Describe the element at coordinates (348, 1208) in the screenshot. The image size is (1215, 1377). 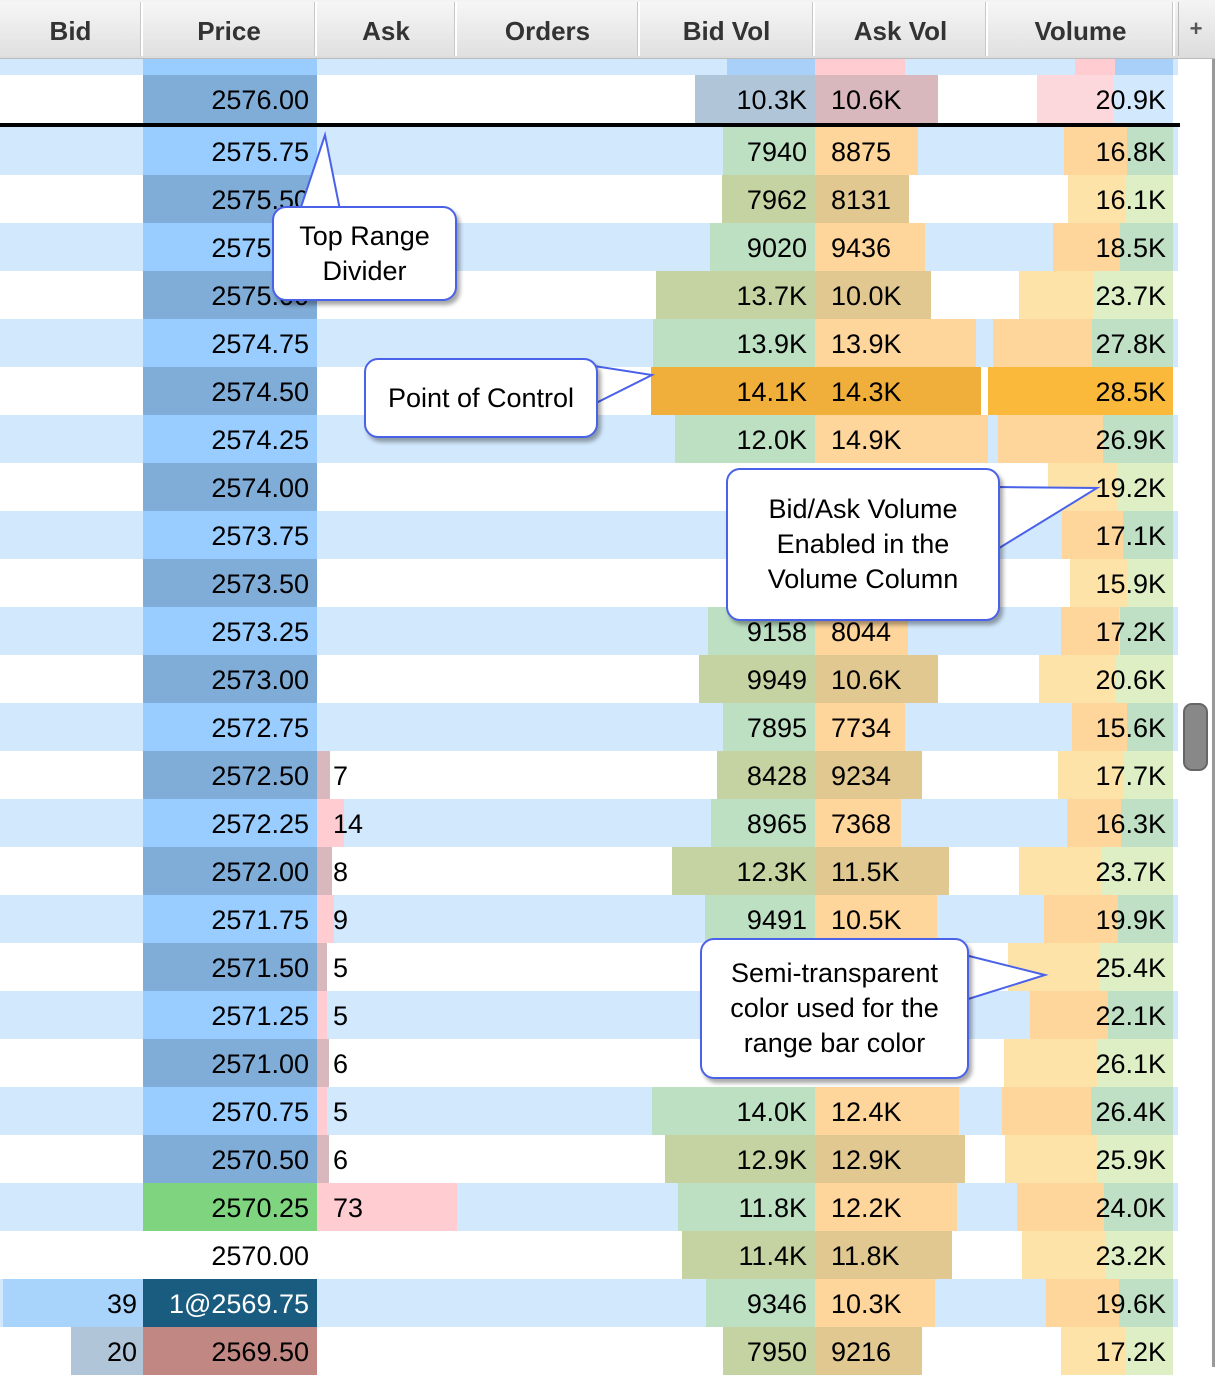
I see `ask-size: 73` at that location.